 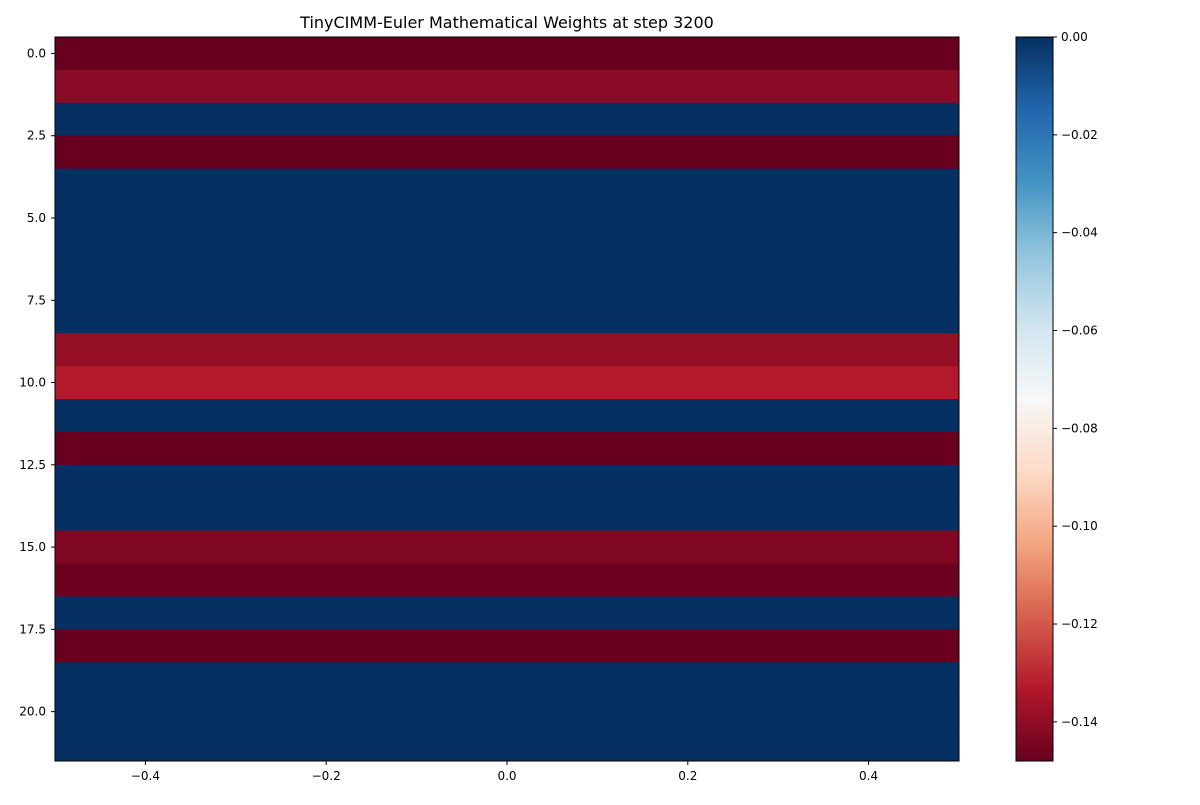 I want to click on colorbar-tick-label: 0.00, so click(x=1074, y=37).